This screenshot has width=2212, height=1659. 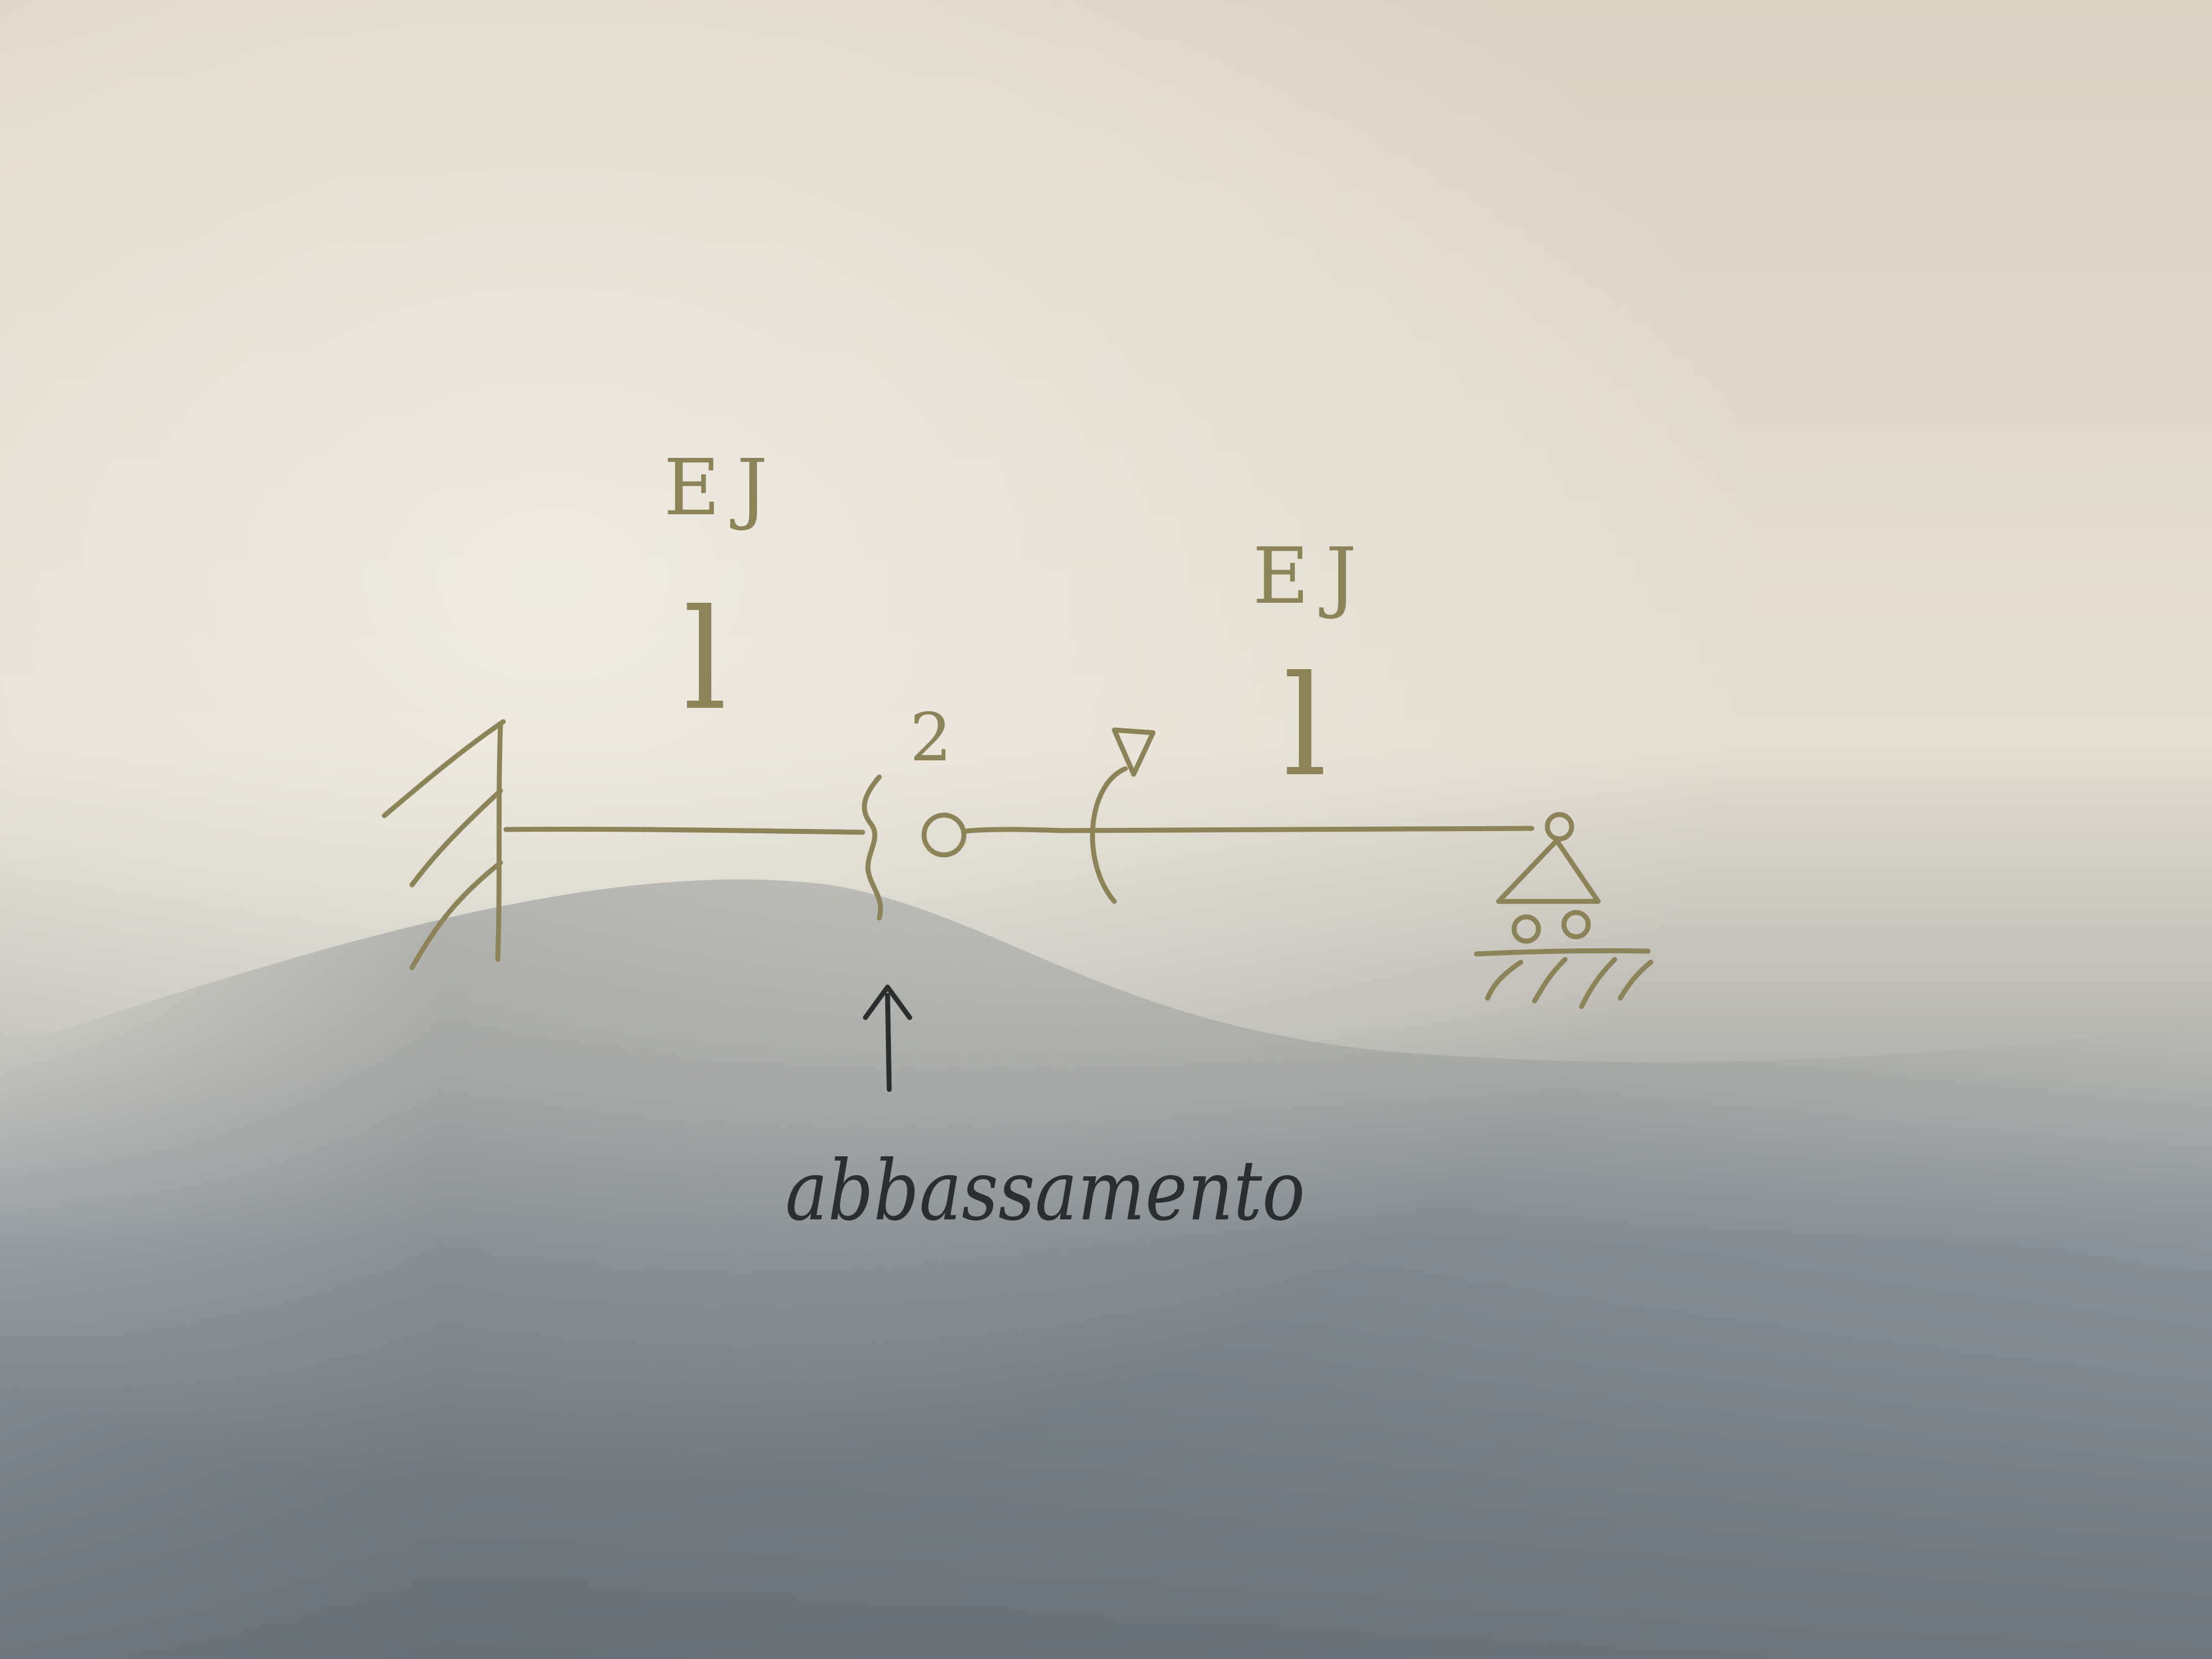 I want to click on spring-icon, so click(x=873, y=848).